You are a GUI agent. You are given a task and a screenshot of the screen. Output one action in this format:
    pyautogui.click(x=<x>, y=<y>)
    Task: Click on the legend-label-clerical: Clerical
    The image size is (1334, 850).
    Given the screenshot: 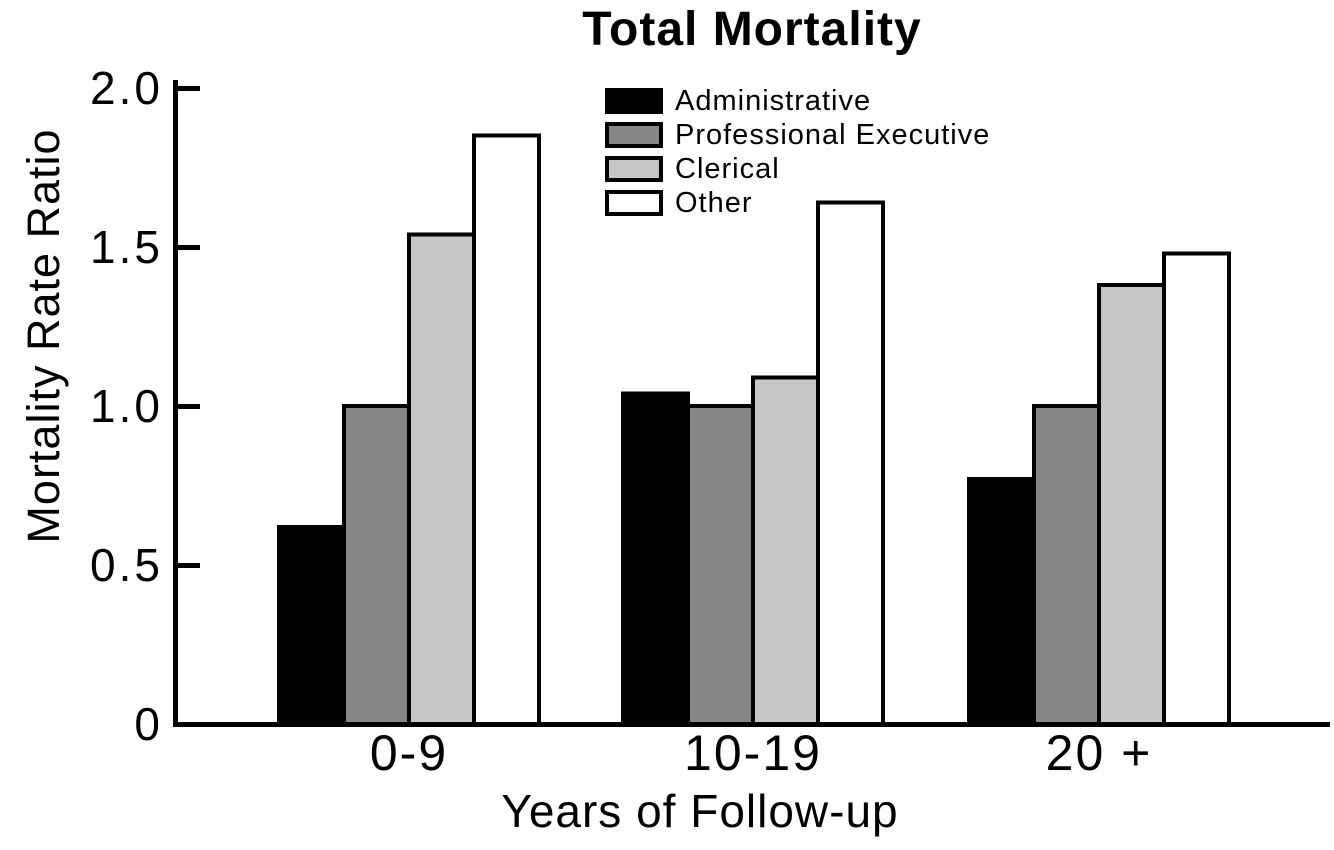 What is the action you would take?
    pyautogui.click(x=727, y=169)
    